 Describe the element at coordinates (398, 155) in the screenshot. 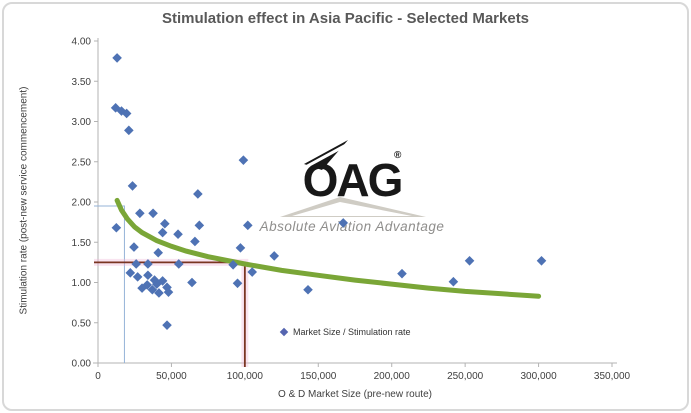

I see `registered-mark: ®` at that location.